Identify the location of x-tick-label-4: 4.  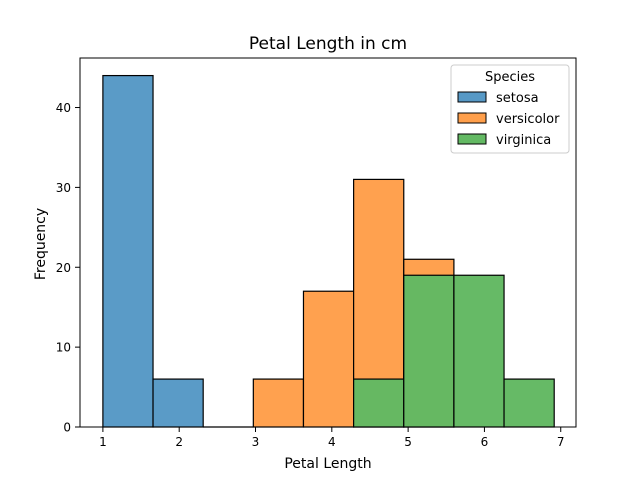
(332, 442).